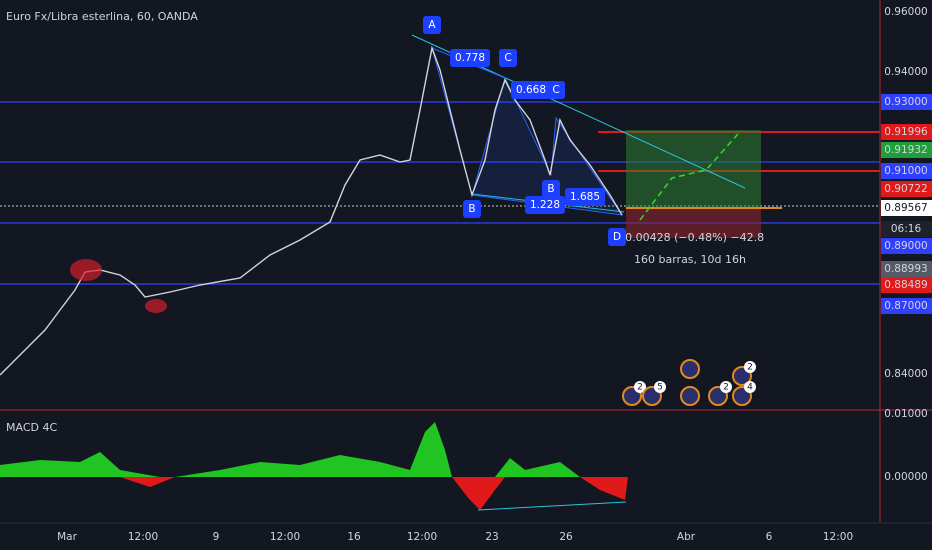 This screenshot has height=550, width=932. What do you see at coordinates (693, 223) in the screenshot?
I see `stop-zone` at bounding box center [693, 223].